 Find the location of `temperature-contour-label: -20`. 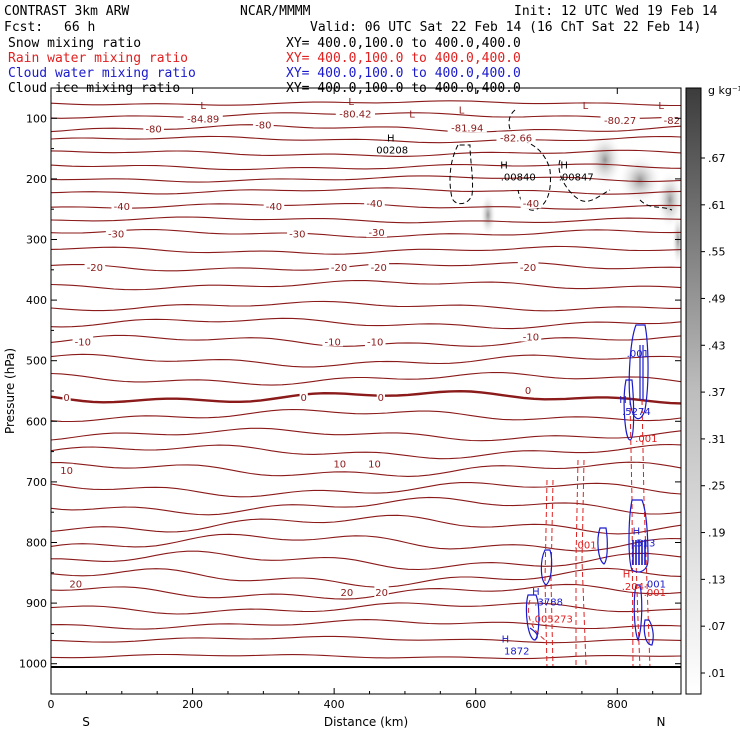

temperature-contour-label: -20 is located at coordinates (379, 268).